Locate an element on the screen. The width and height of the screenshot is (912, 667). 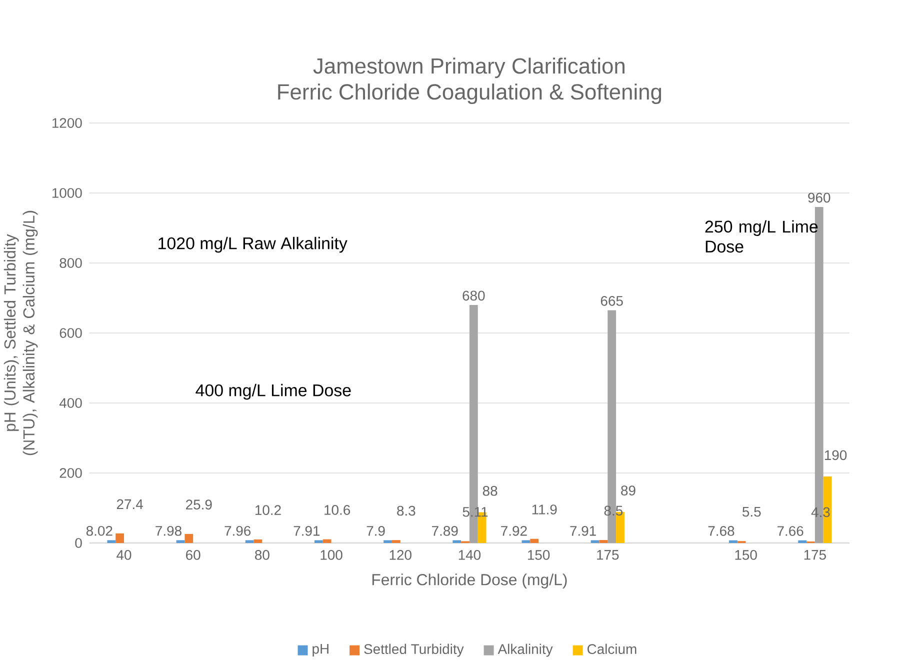
data-label: 8.02 is located at coordinates (99, 531).